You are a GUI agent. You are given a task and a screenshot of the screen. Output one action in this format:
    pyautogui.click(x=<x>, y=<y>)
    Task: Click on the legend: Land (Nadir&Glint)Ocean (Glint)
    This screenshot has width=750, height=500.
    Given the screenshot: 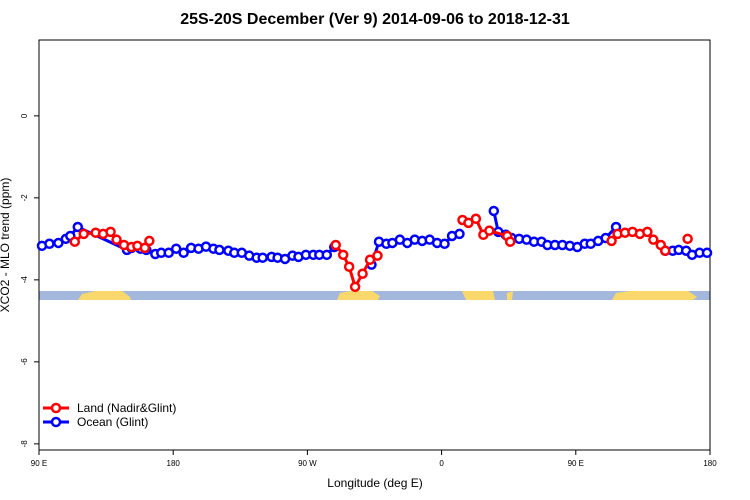 What is the action you would take?
    pyautogui.click(x=109, y=415)
    